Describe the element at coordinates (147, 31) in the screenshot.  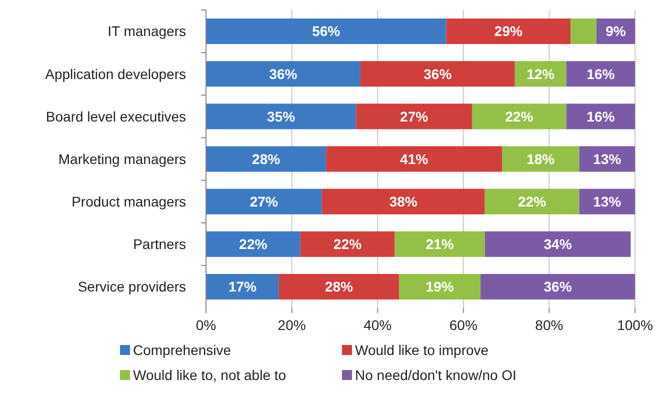
I see `y-tick-label: IT managers` at that location.